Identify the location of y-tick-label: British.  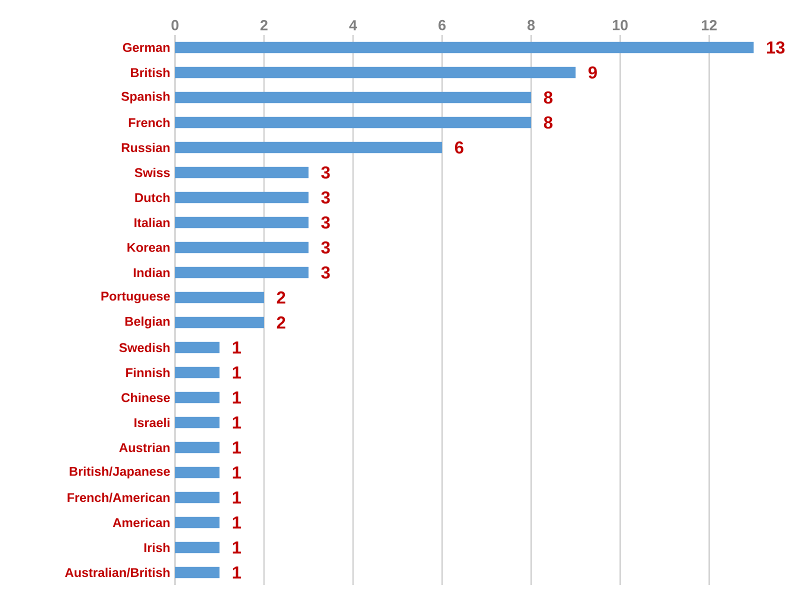
(150, 73).